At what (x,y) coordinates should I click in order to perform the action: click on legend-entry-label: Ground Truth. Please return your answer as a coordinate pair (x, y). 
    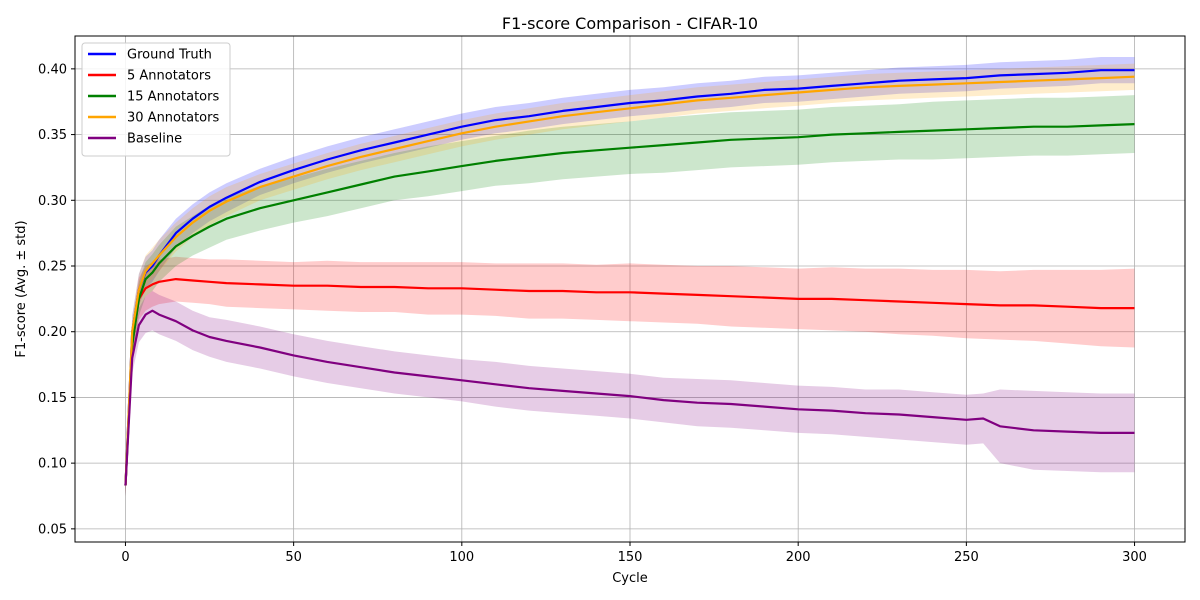
    Looking at the image, I should click on (169, 55).